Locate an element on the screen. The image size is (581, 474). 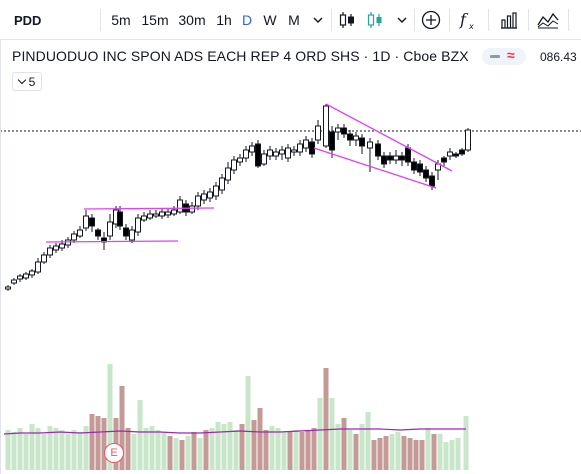
financials-icon is located at coordinates (509, 20).